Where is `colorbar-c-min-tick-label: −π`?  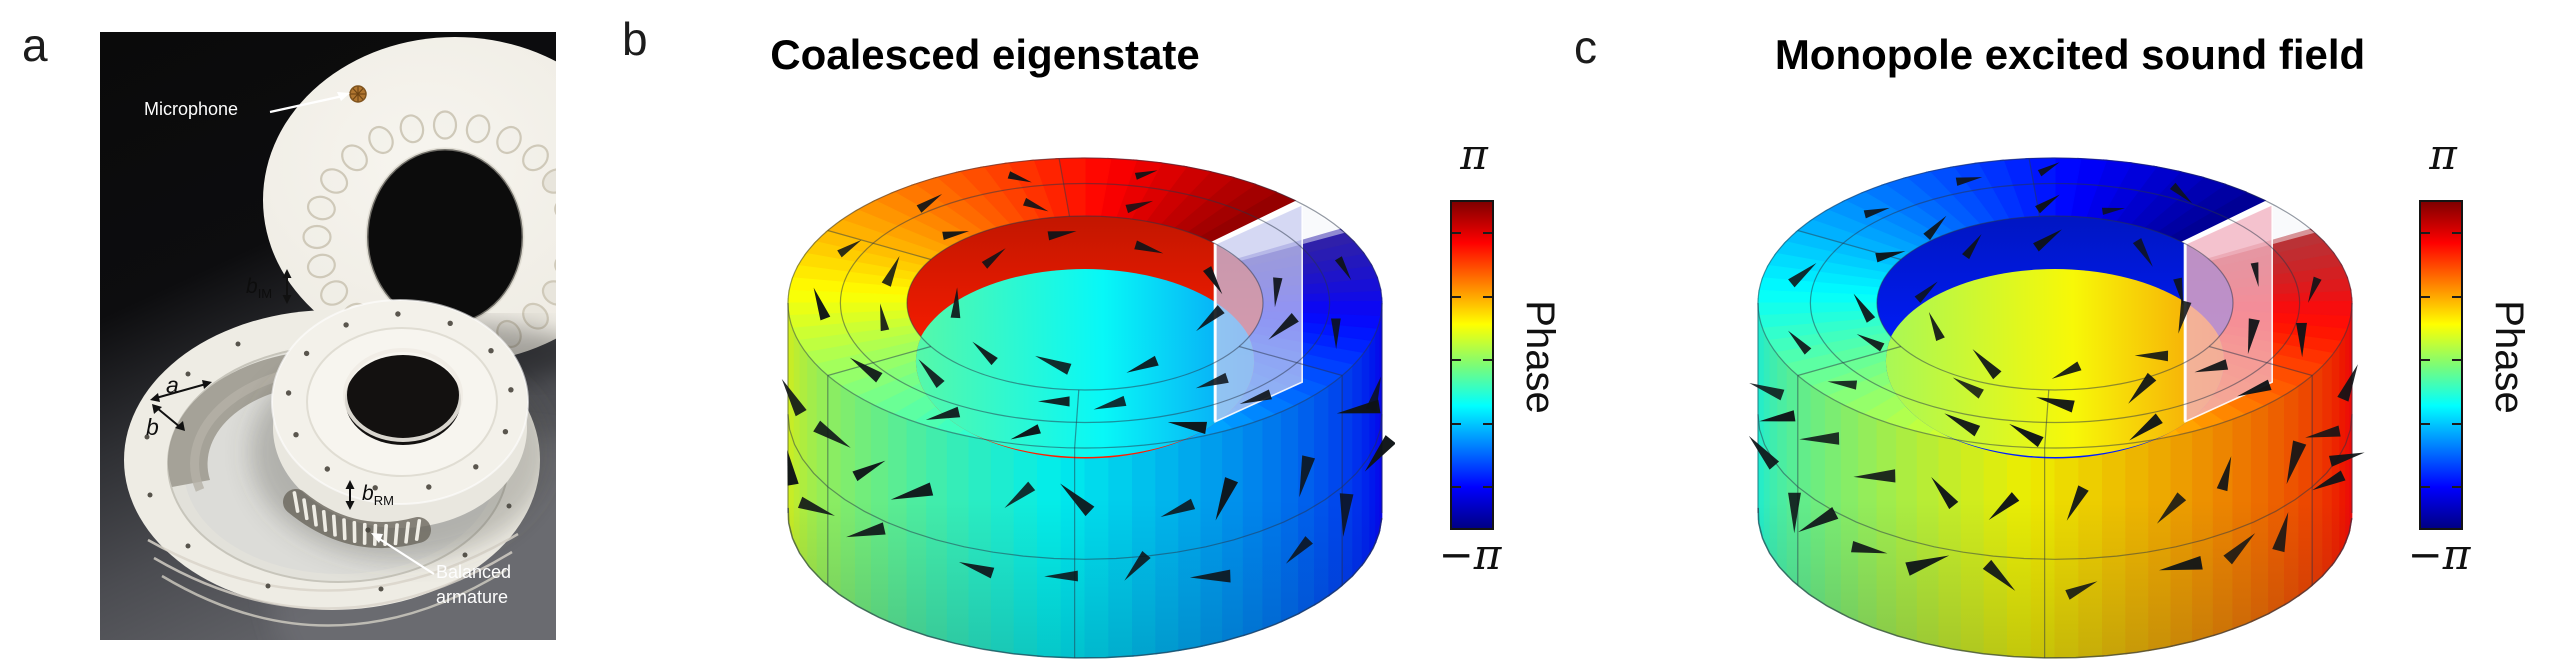
colorbar-c-min-tick-label: −π is located at coordinates (2439, 554).